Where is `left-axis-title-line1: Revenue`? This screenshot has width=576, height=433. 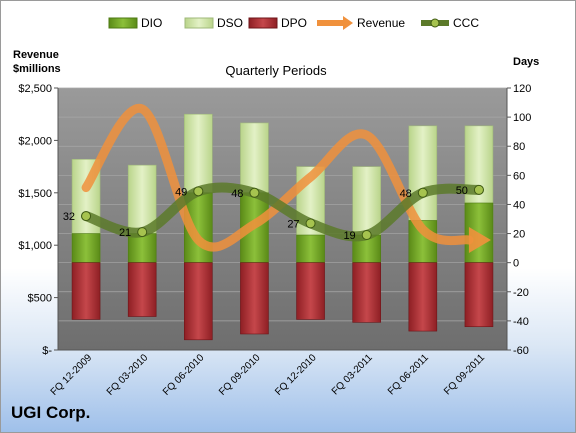
left-axis-title-line1: Revenue is located at coordinates (36, 55).